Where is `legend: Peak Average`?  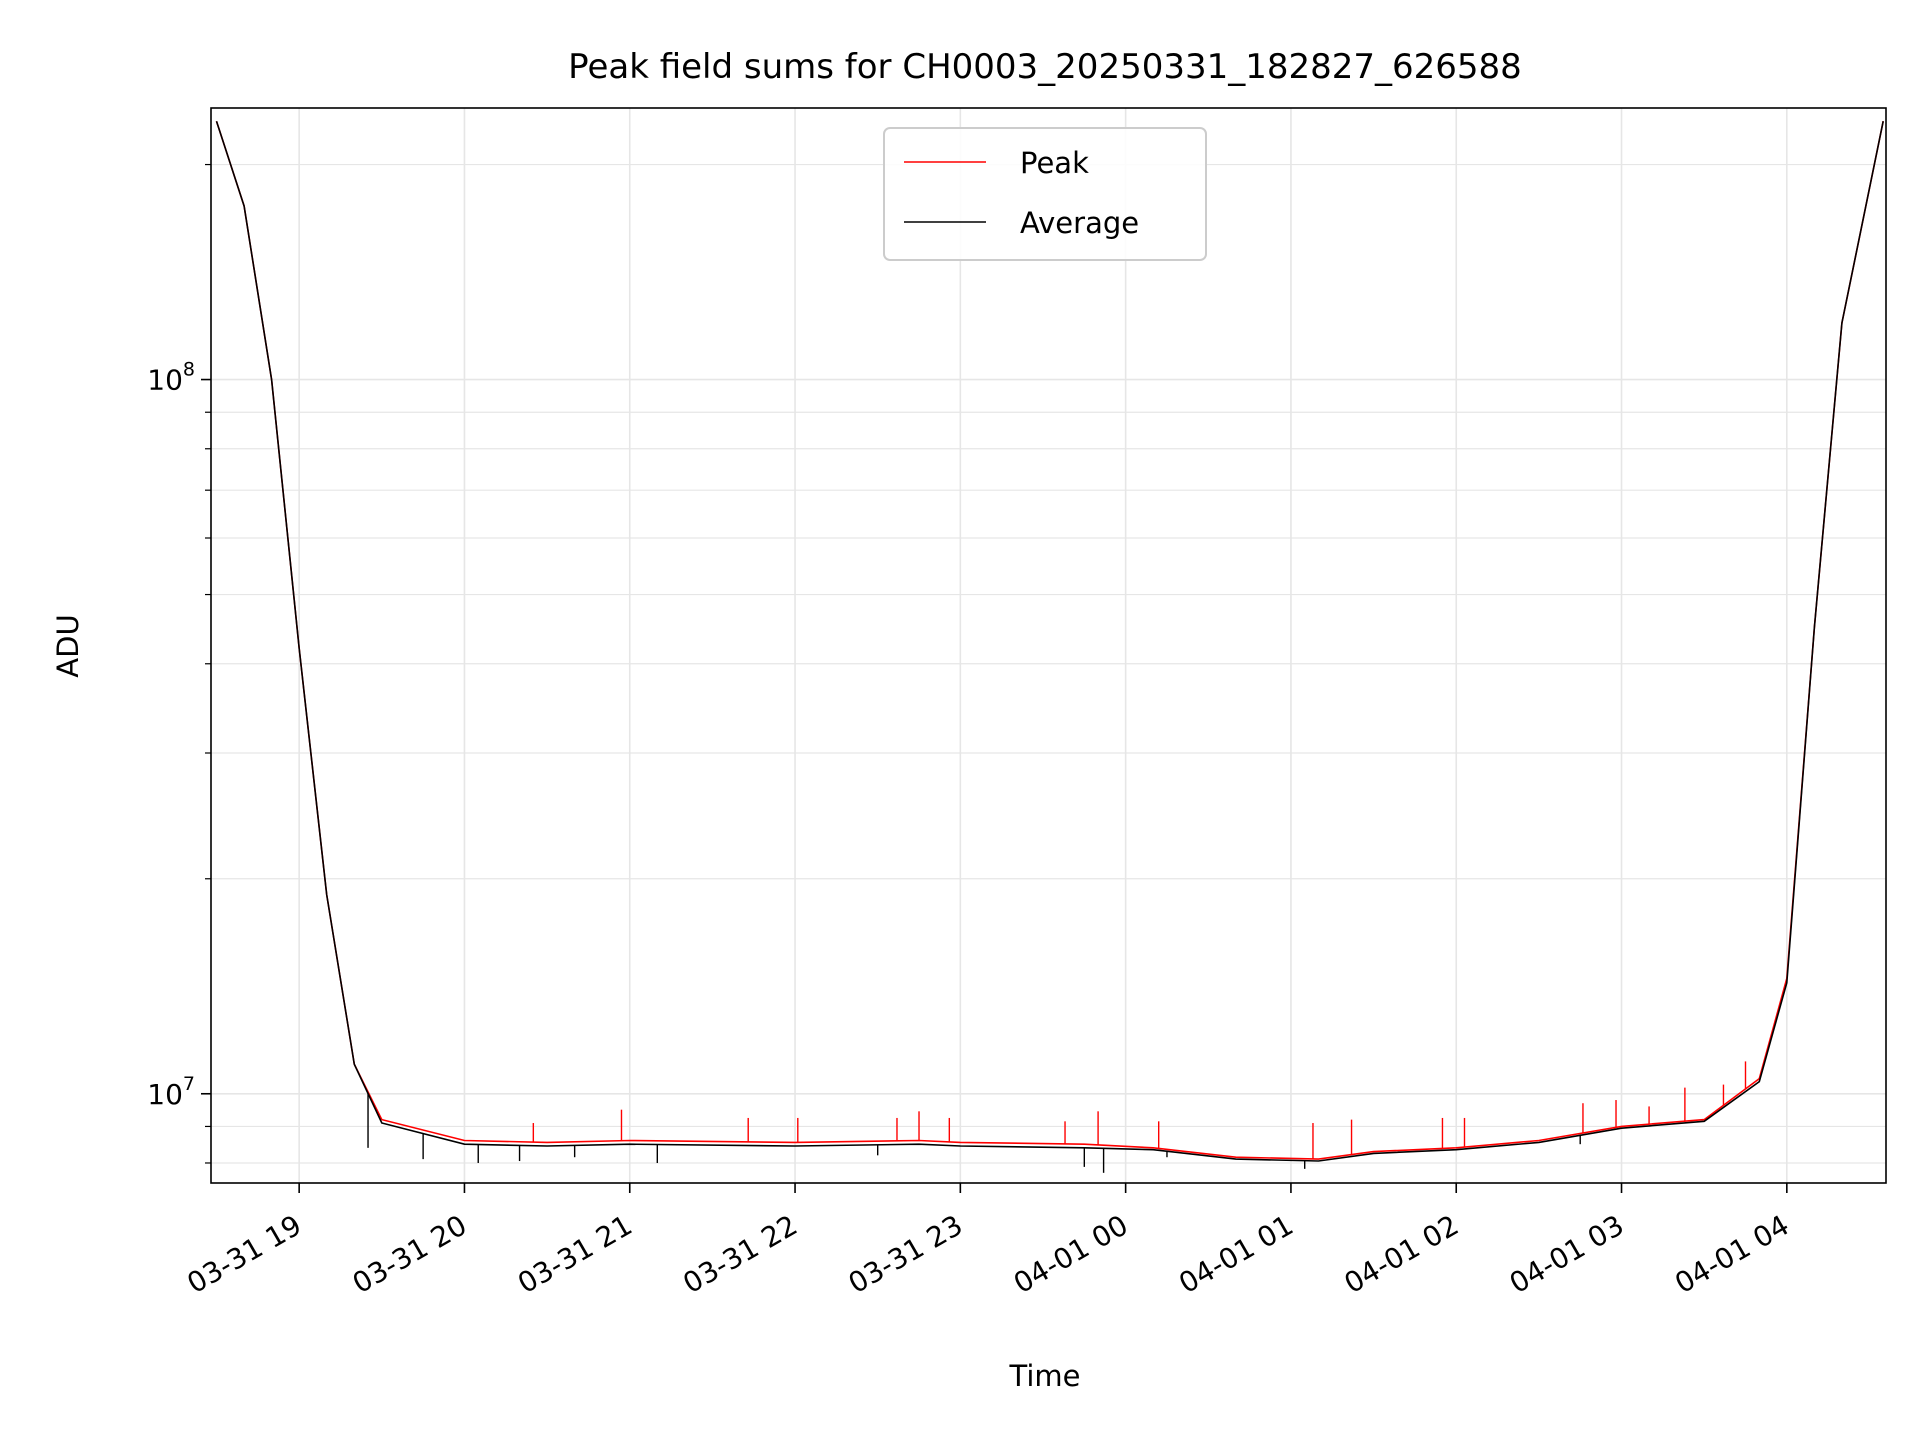
legend: Peak Average is located at coordinates (1045, 194).